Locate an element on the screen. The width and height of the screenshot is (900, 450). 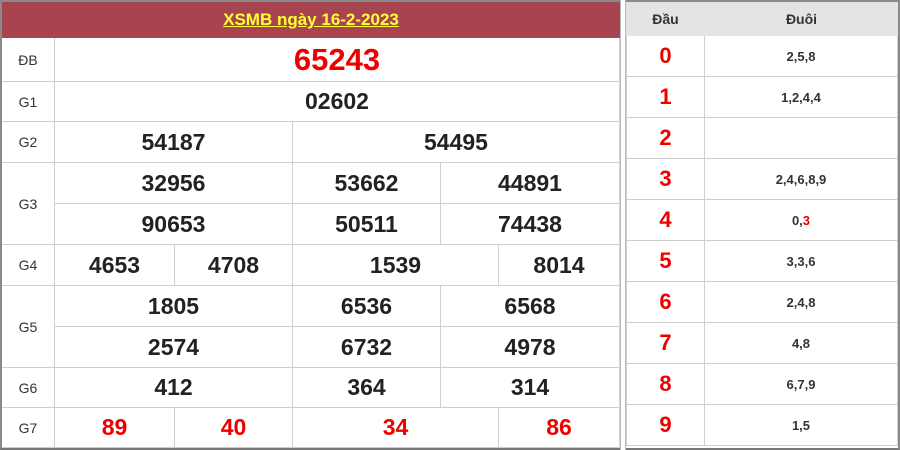
loto-head: 8 is located at coordinates (665, 384).